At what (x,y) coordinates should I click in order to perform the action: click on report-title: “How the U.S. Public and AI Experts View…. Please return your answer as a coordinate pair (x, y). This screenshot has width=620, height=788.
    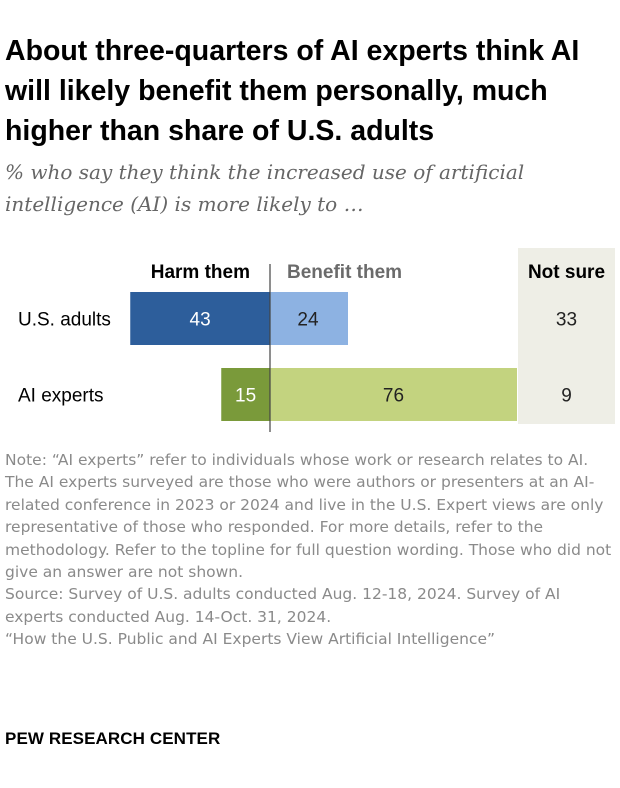
    Looking at the image, I should click on (250, 639).